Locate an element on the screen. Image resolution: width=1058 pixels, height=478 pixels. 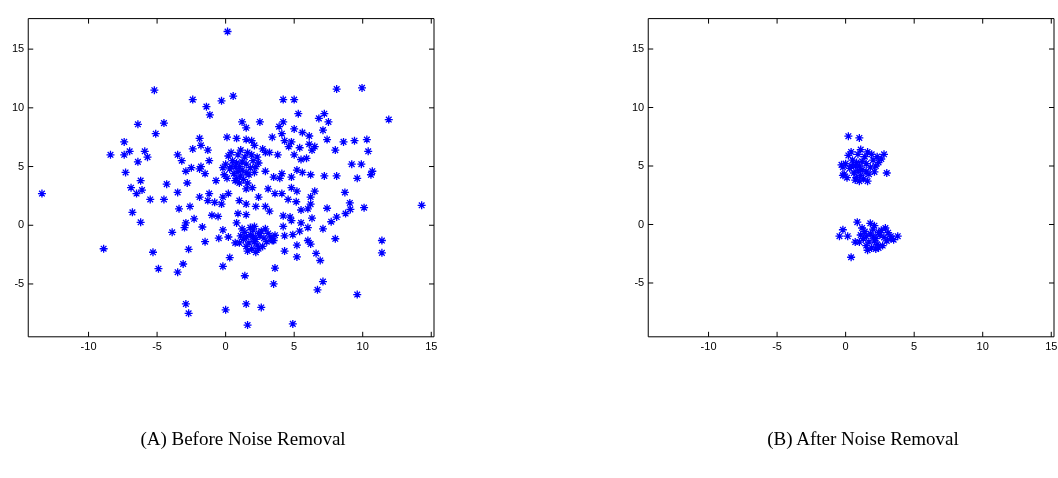
text: (B) After Noise Removal is located at coordinates (863, 439).